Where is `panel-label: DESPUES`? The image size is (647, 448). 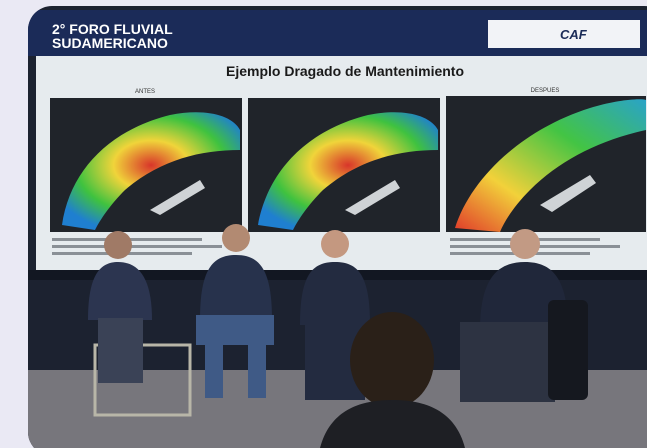 panel-label: DESPUES is located at coordinates (545, 91).